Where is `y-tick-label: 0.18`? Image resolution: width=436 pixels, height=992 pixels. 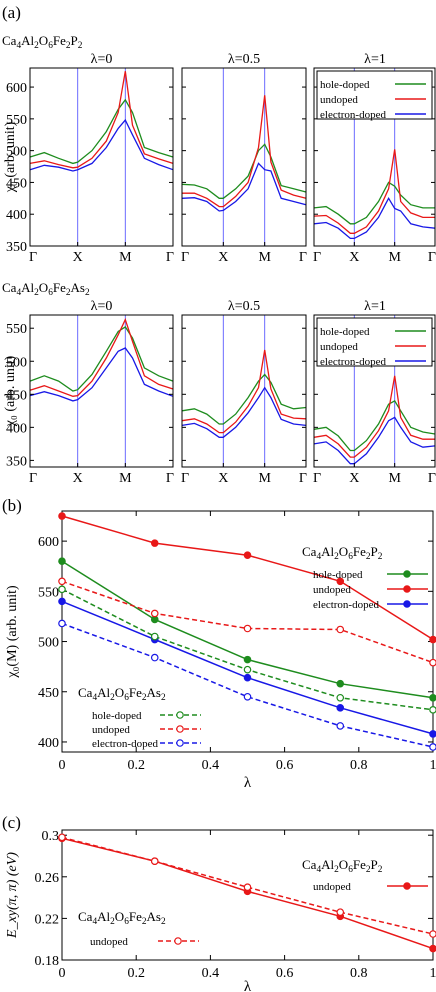 y-tick-label: 0.18 is located at coordinates (47, 961).